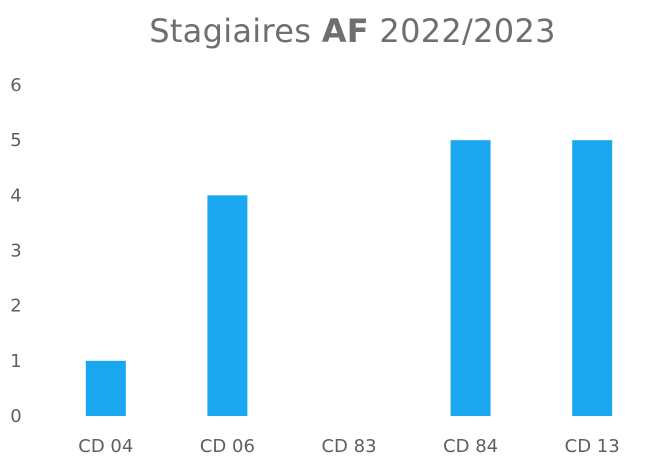 The image size is (653, 459). I want to click on x-tick-label: CD 13, so click(592, 446).